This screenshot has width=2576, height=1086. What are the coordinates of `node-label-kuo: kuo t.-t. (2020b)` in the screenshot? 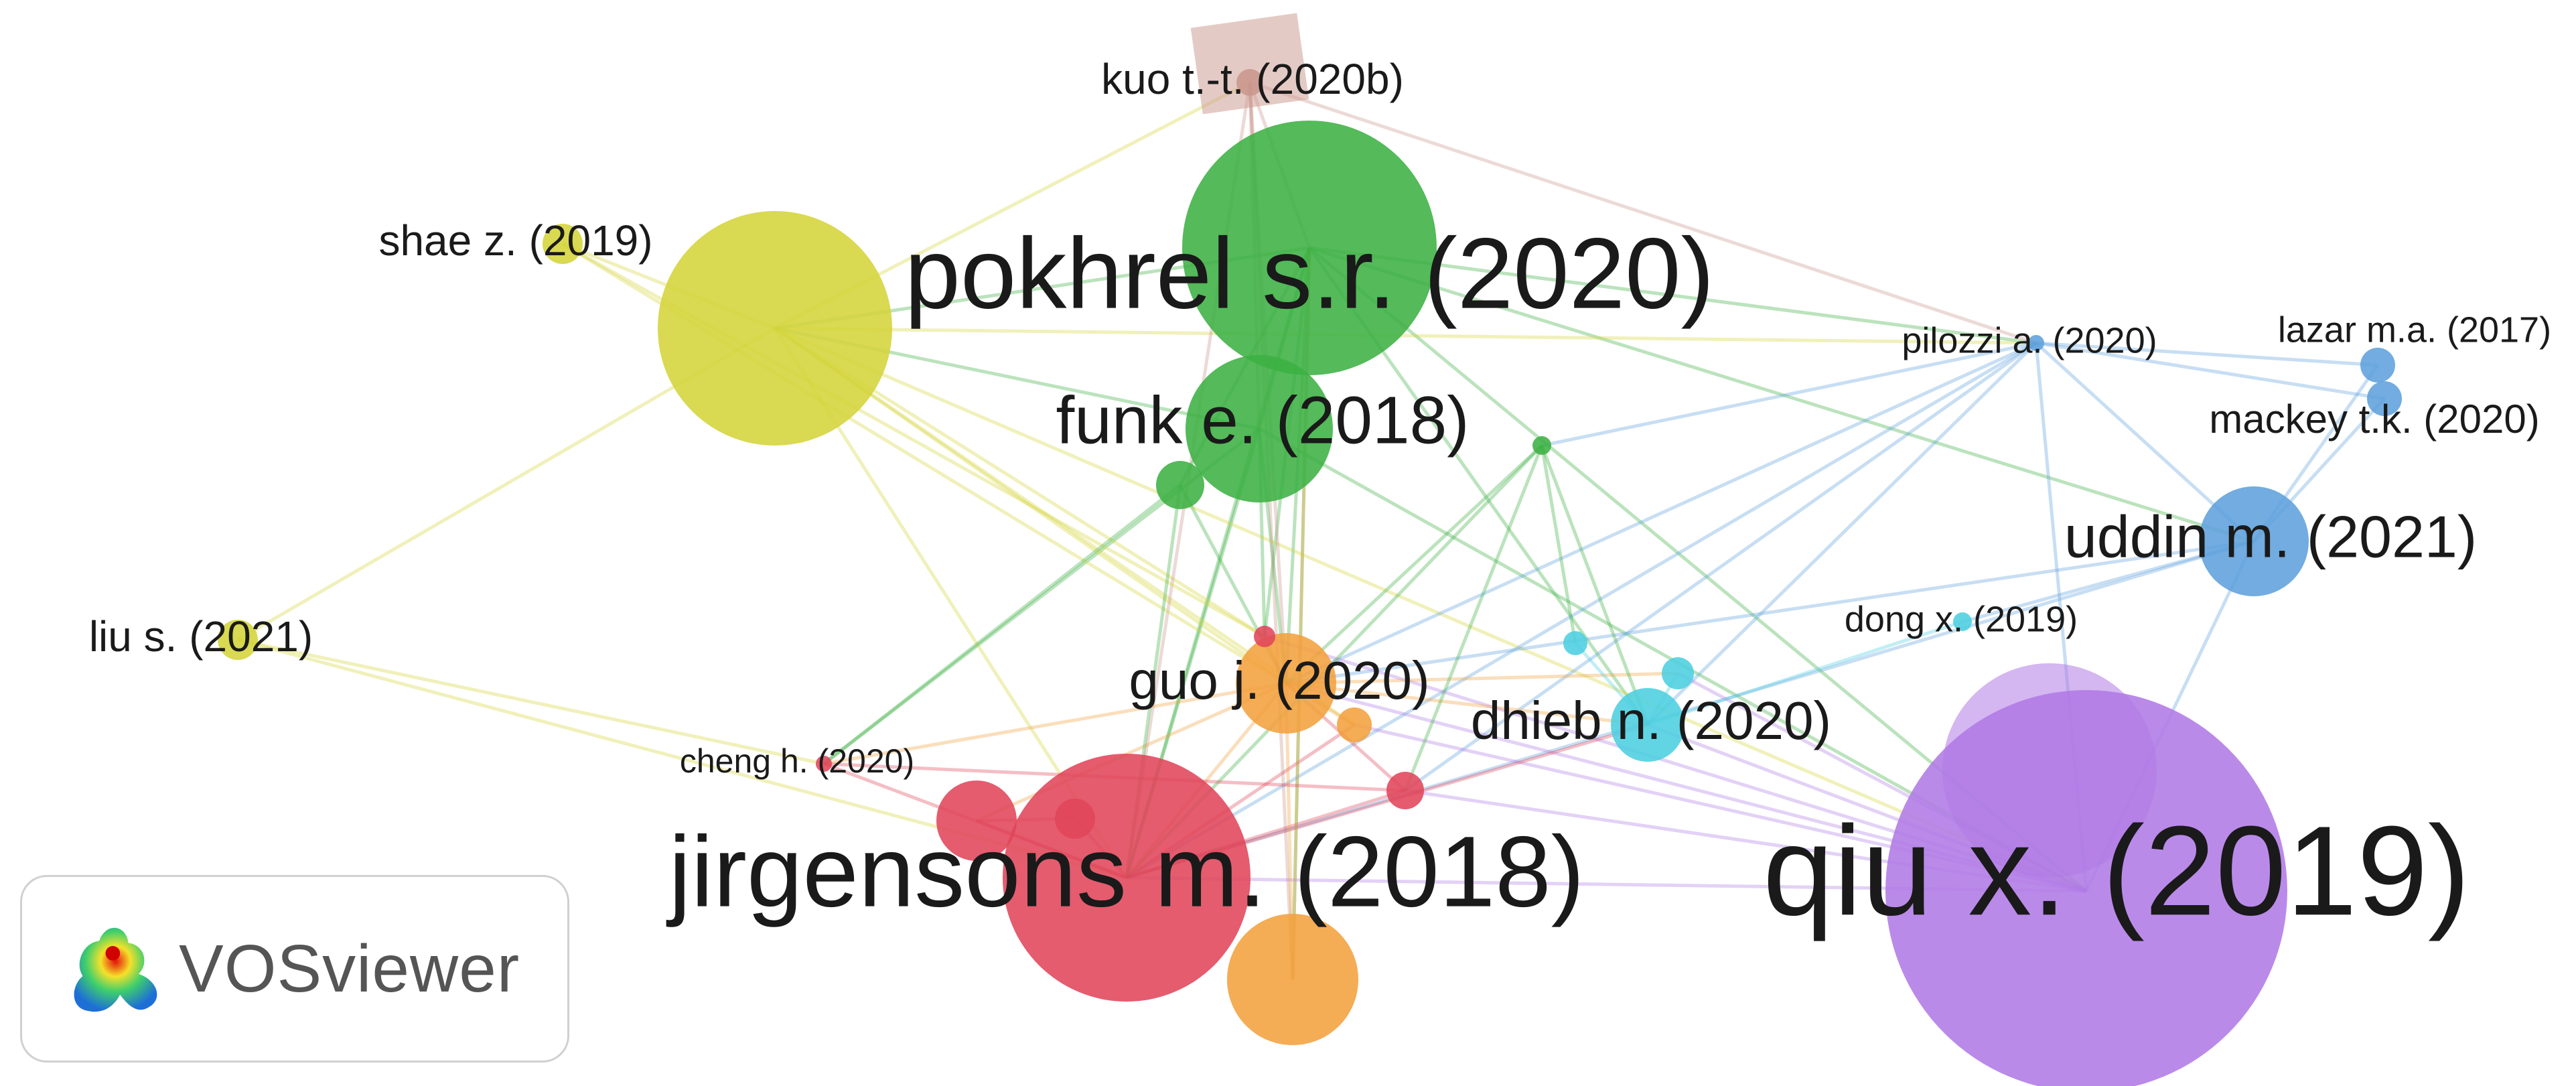 It's located at (1252, 79).